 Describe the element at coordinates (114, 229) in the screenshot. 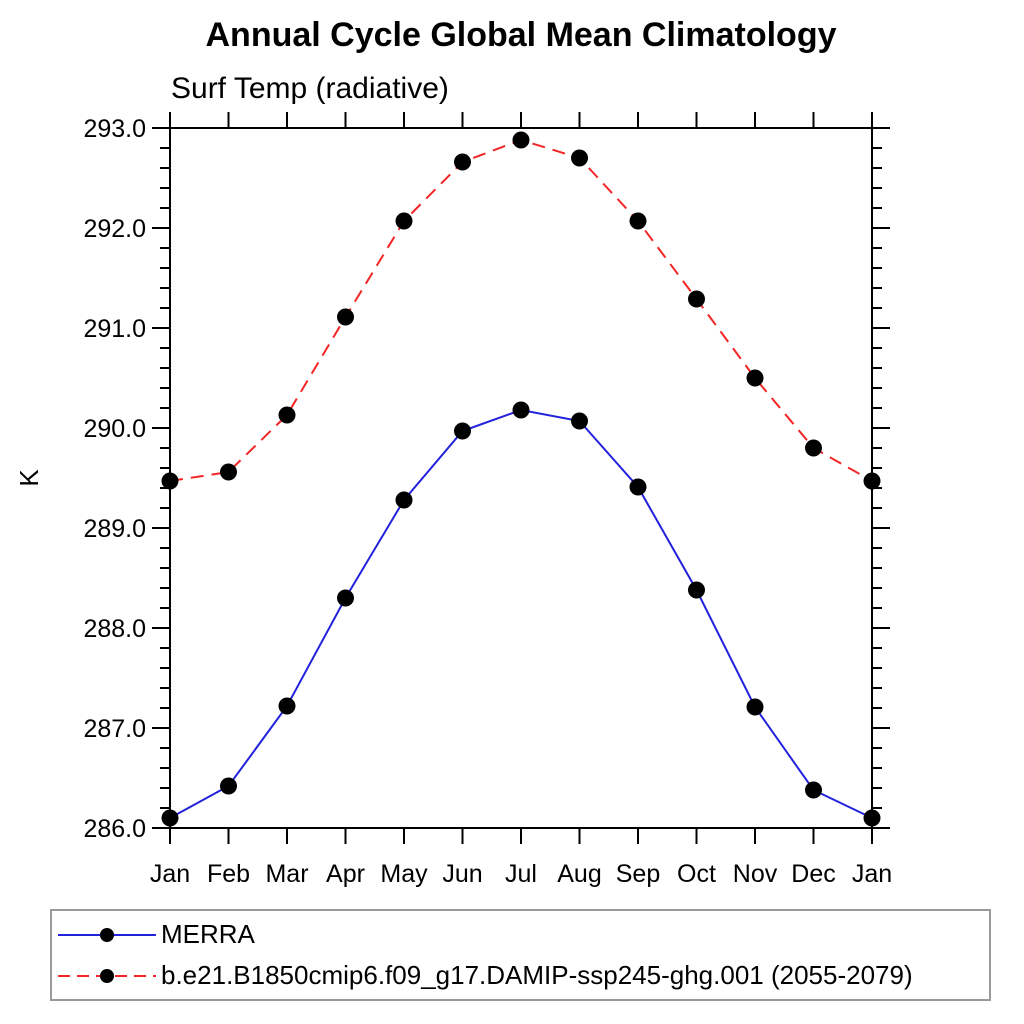

I see `y-tick-label: 292.0` at that location.